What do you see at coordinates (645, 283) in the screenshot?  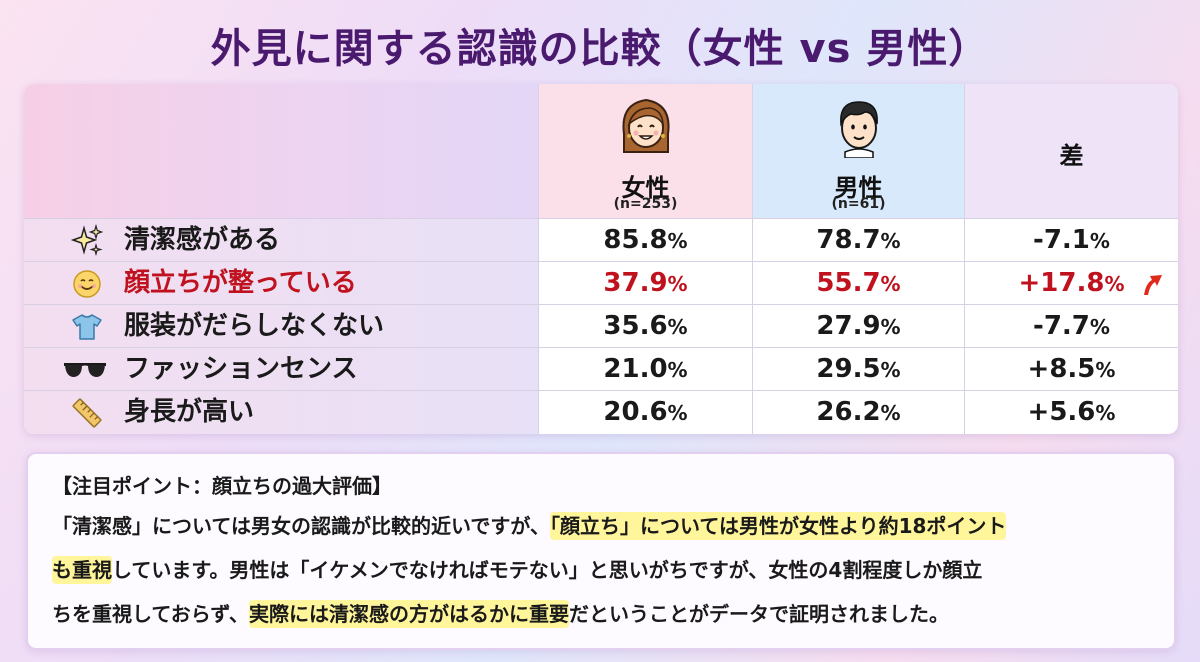 I see `women-value: 37.9%` at bounding box center [645, 283].